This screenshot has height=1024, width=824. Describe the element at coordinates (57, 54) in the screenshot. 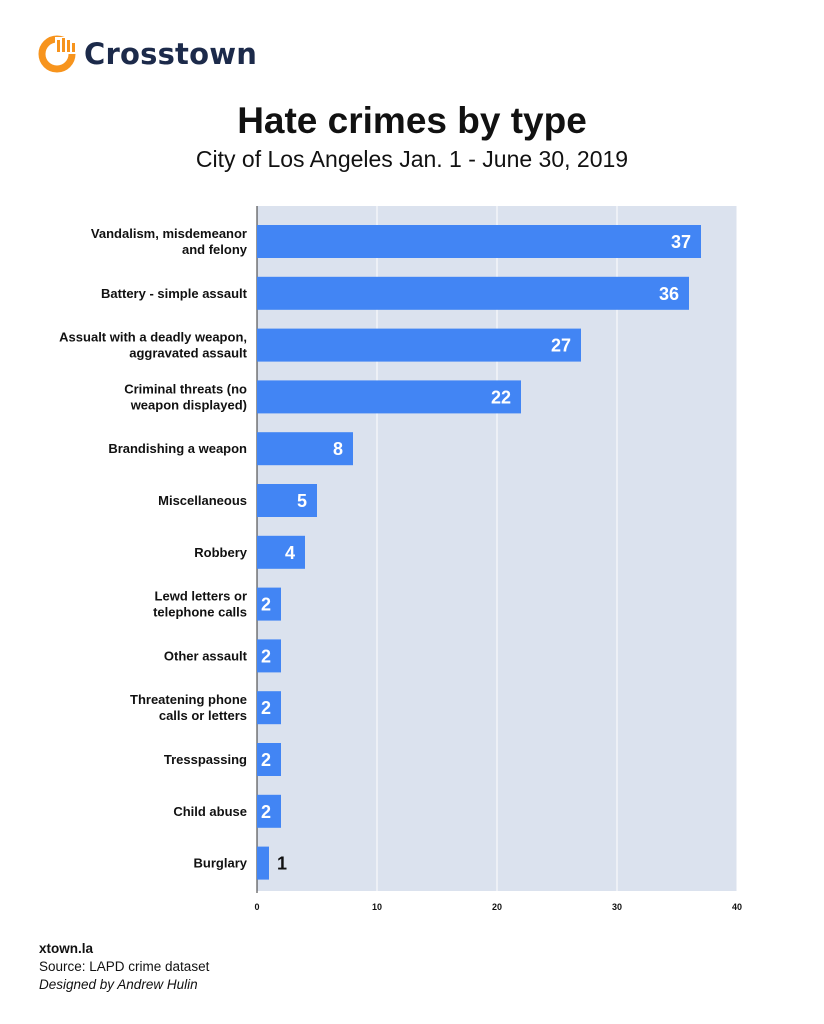

I see `crosstown-logo-icon` at that location.